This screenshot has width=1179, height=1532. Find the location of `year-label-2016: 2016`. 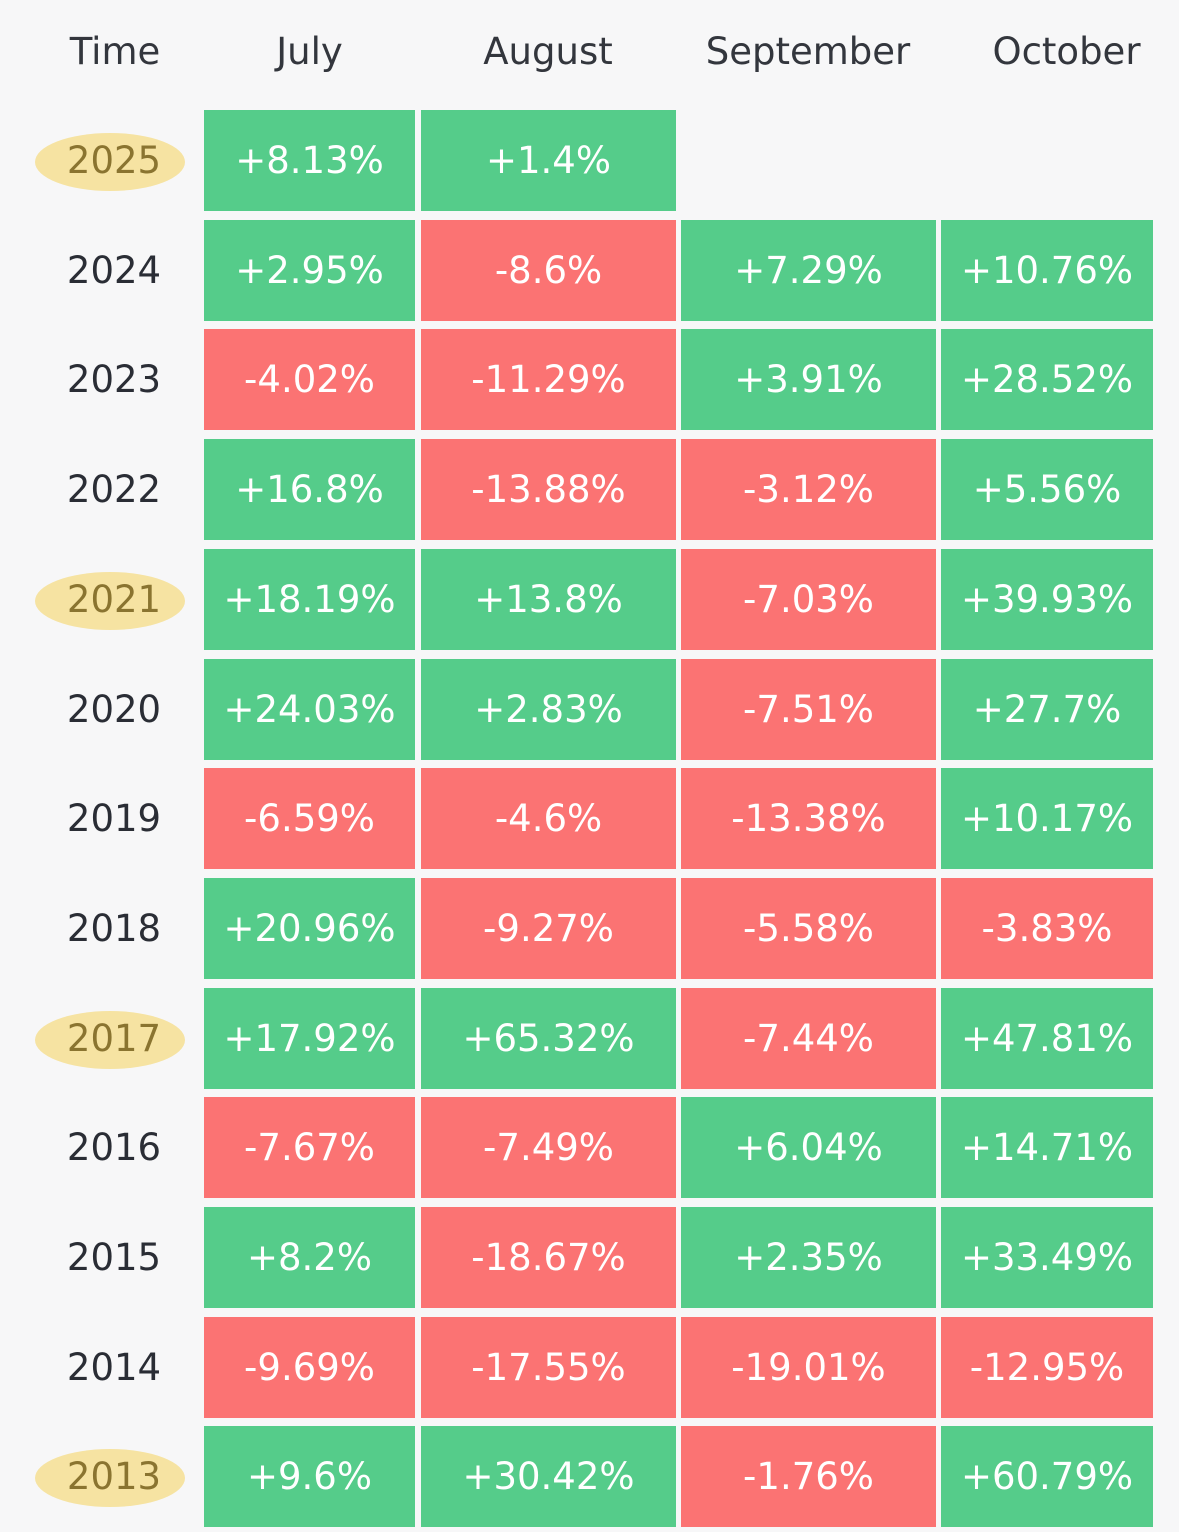

year-label-2016: 2016 is located at coordinates (114, 1148).